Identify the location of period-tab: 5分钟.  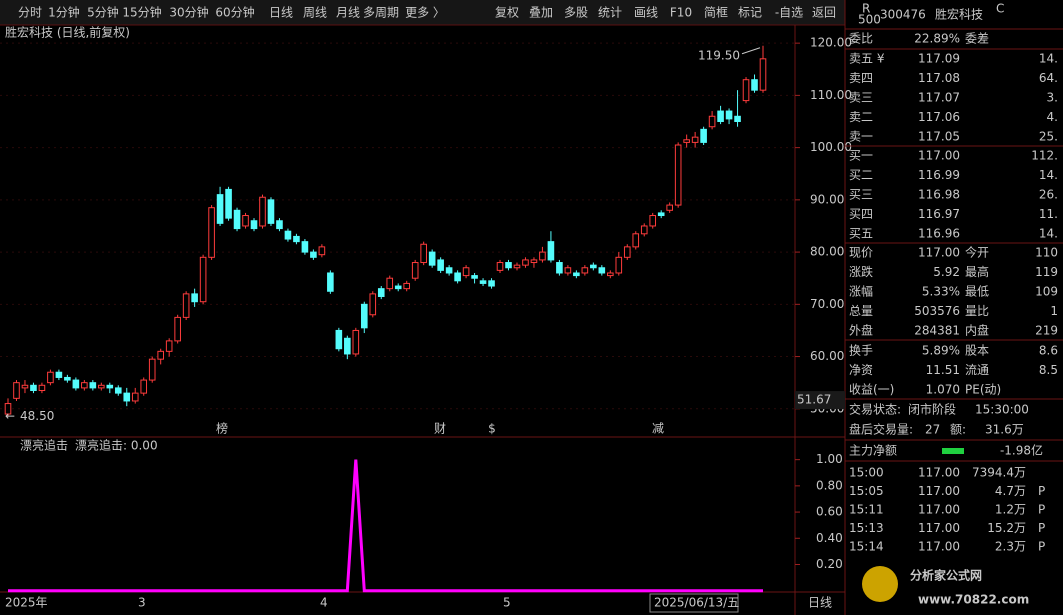
(103, 12).